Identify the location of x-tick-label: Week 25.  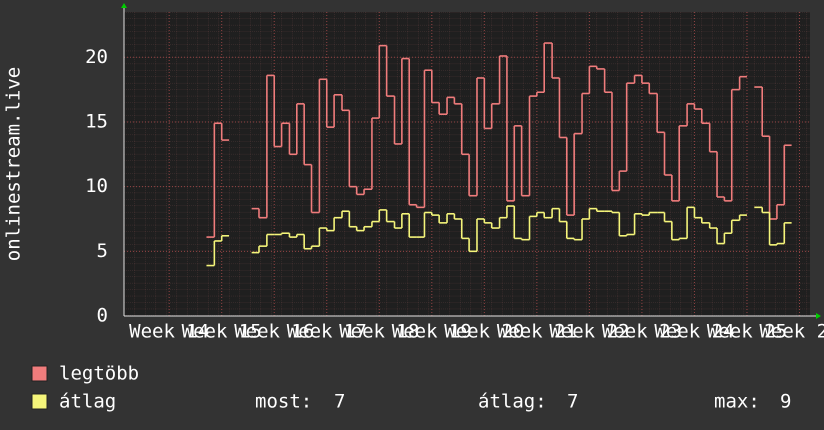
(747, 332).